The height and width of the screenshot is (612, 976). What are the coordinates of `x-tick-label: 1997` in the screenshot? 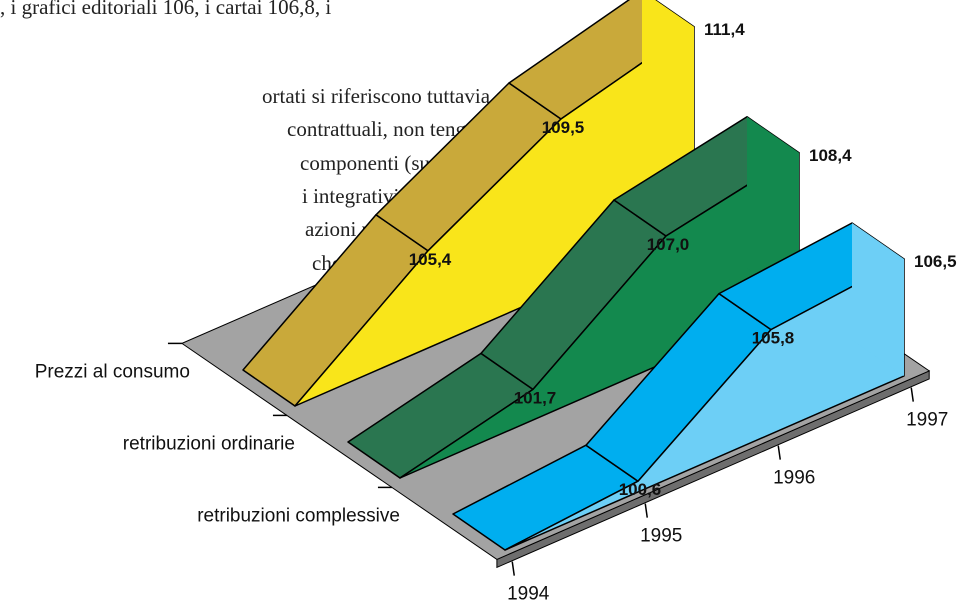 It's located at (927, 420).